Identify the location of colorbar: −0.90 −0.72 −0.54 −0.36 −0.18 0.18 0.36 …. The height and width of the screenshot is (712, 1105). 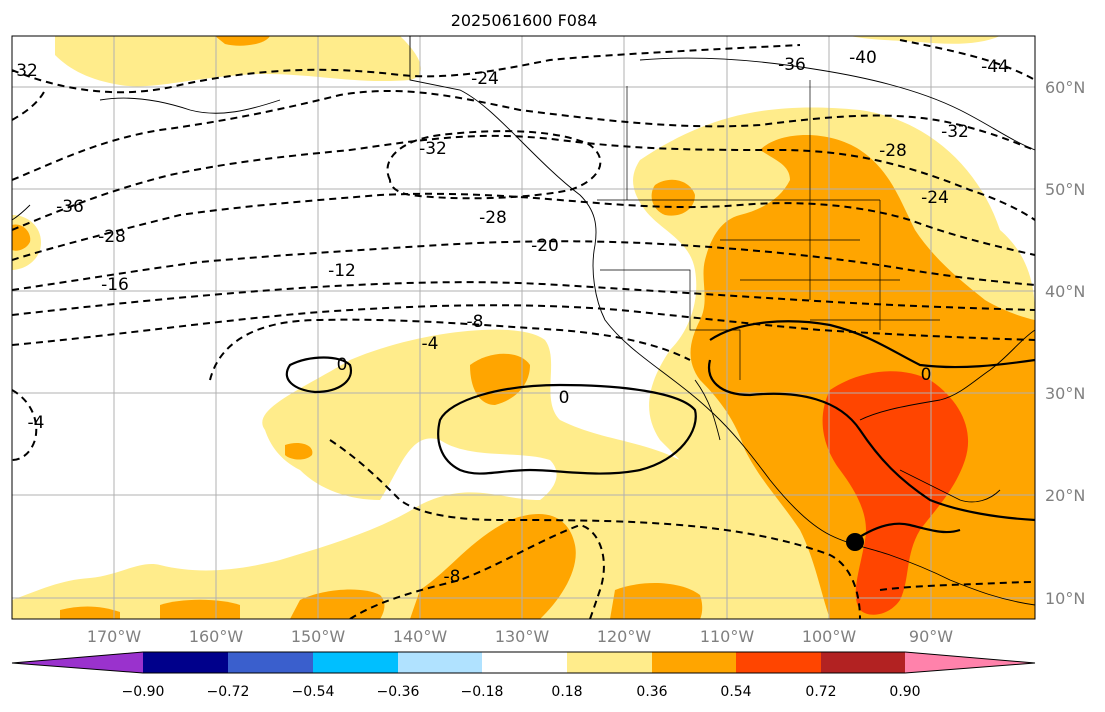
(523, 675).